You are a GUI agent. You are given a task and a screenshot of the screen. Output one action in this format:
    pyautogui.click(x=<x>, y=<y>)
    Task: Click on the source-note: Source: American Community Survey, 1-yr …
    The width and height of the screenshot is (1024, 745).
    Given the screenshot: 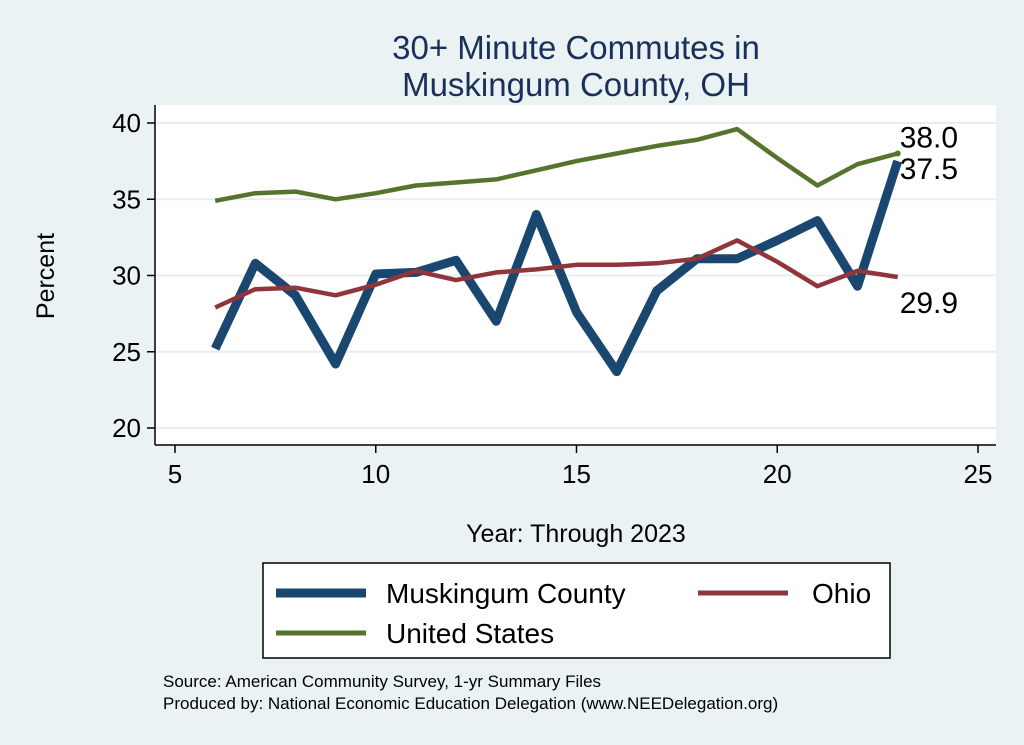 What is the action you would take?
    pyautogui.click(x=382, y=681)
    